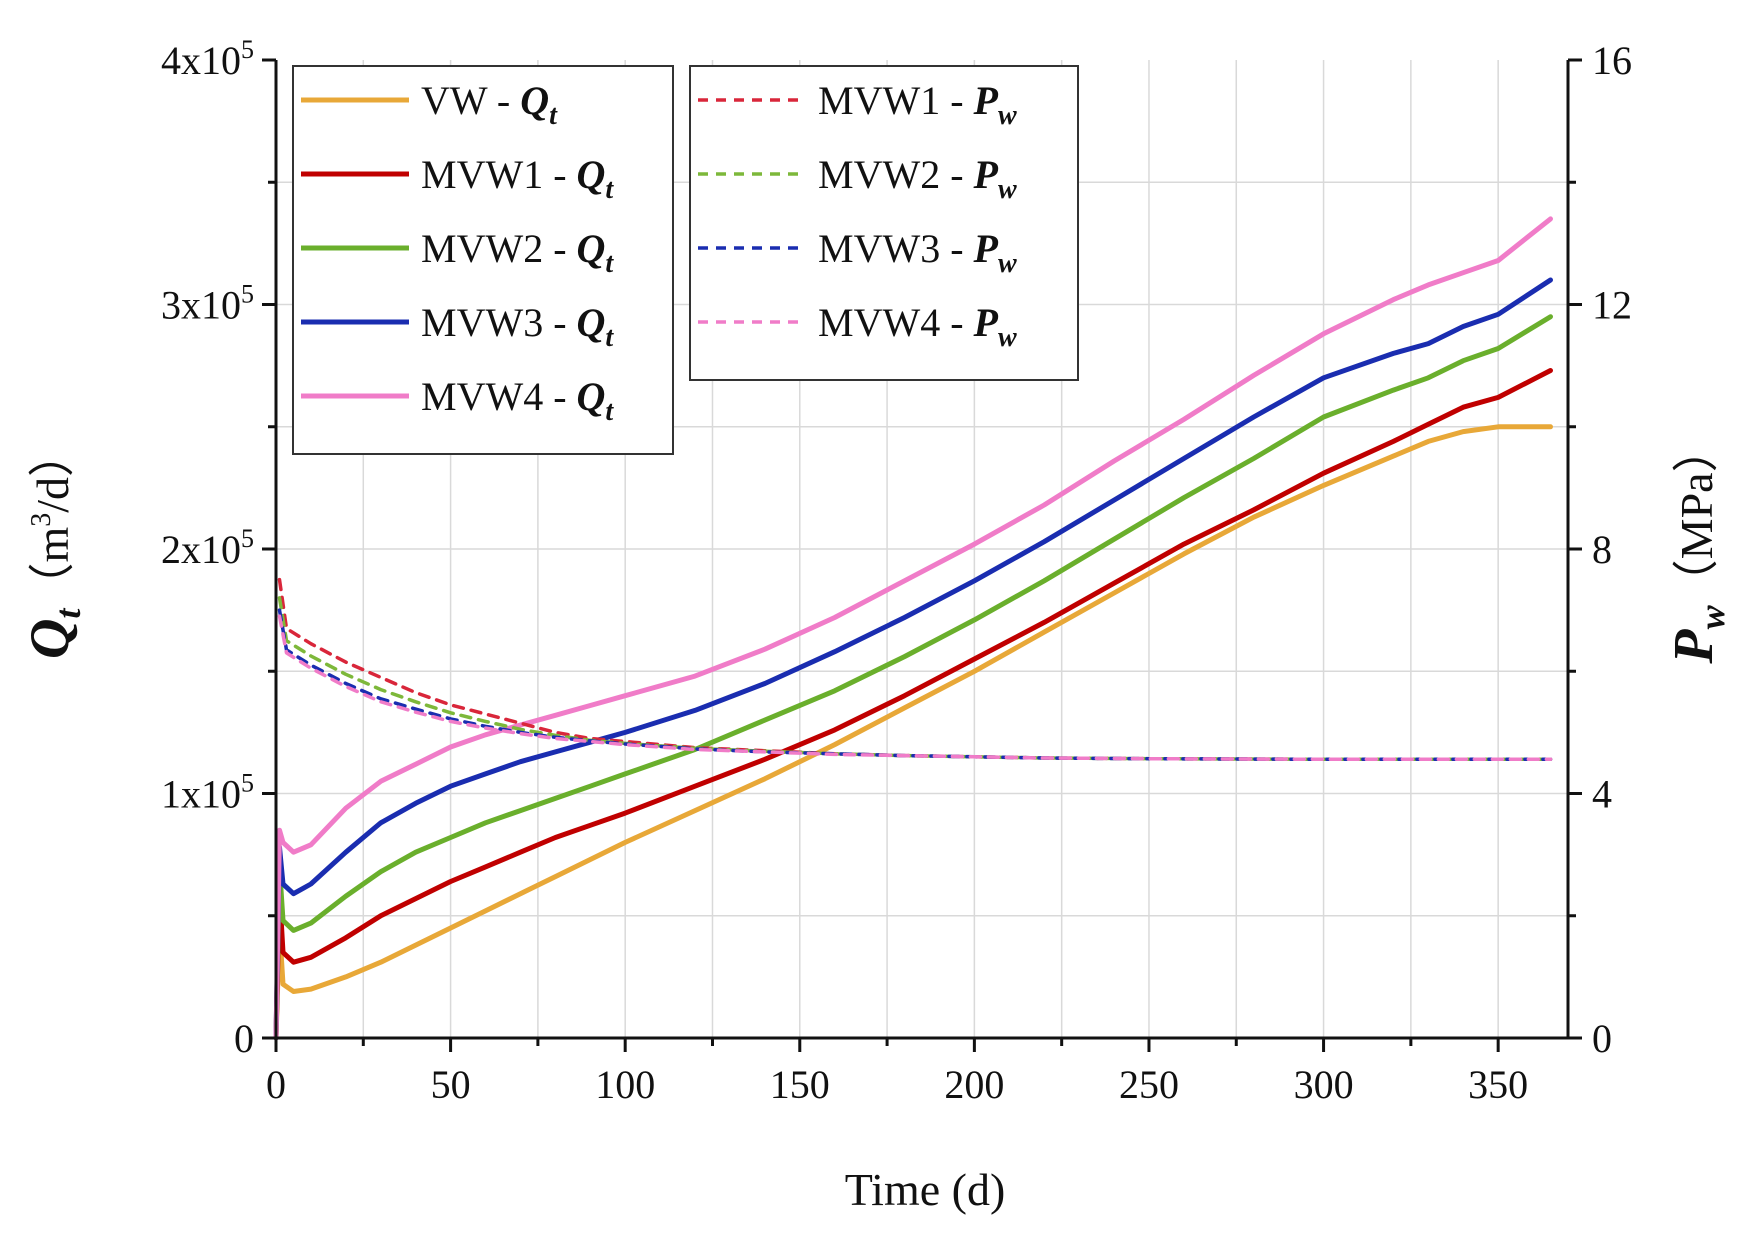  Describe the element at coordinates (925, 1189) in the screenshot. I see `x-axis-title: Time (d)` at that location.